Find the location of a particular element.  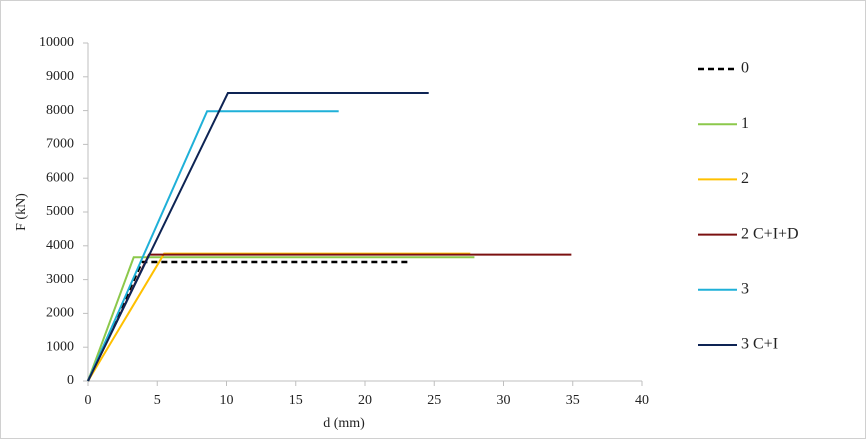

legend-label: 0 is located at coordinates (745, 68).